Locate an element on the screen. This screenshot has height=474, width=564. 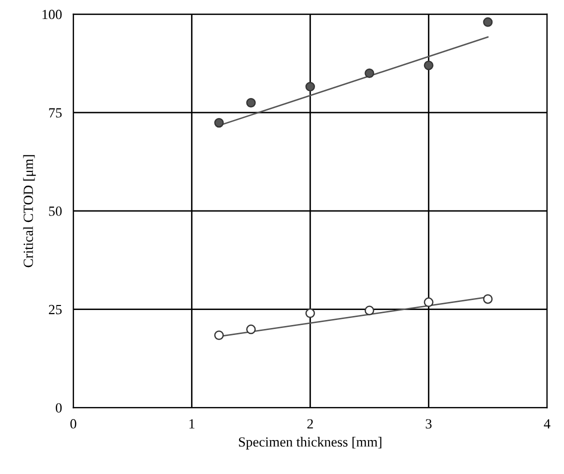
y-tick-label: 100 is located at coordinates (52, 15).